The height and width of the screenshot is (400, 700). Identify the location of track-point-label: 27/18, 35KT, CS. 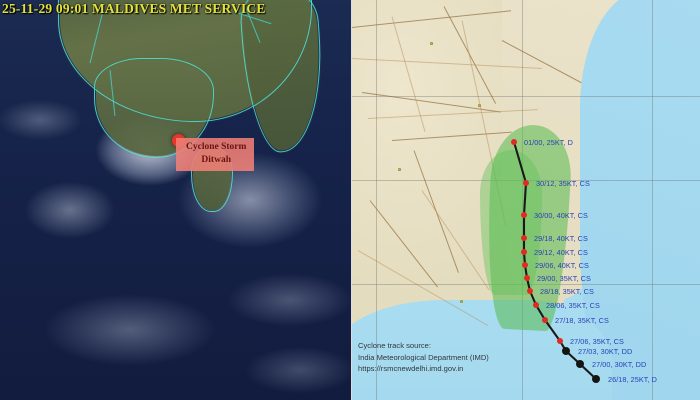
(582, 320).